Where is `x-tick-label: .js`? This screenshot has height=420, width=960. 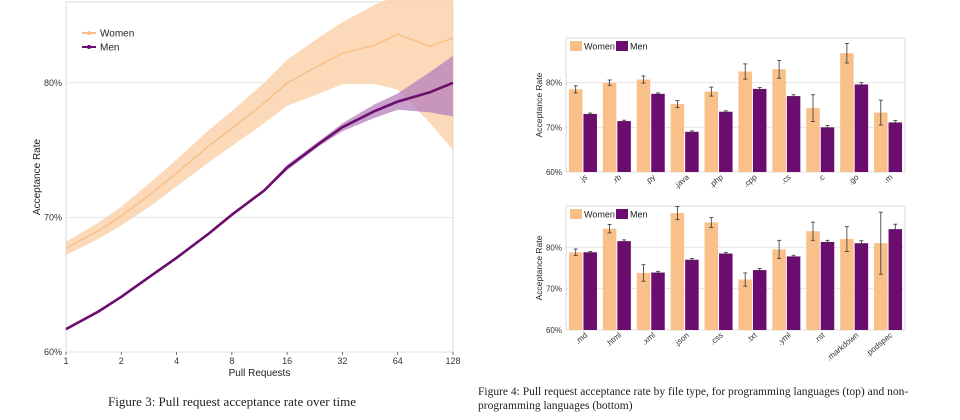 x-tick-label: .js is located at coordinates (583, 179).